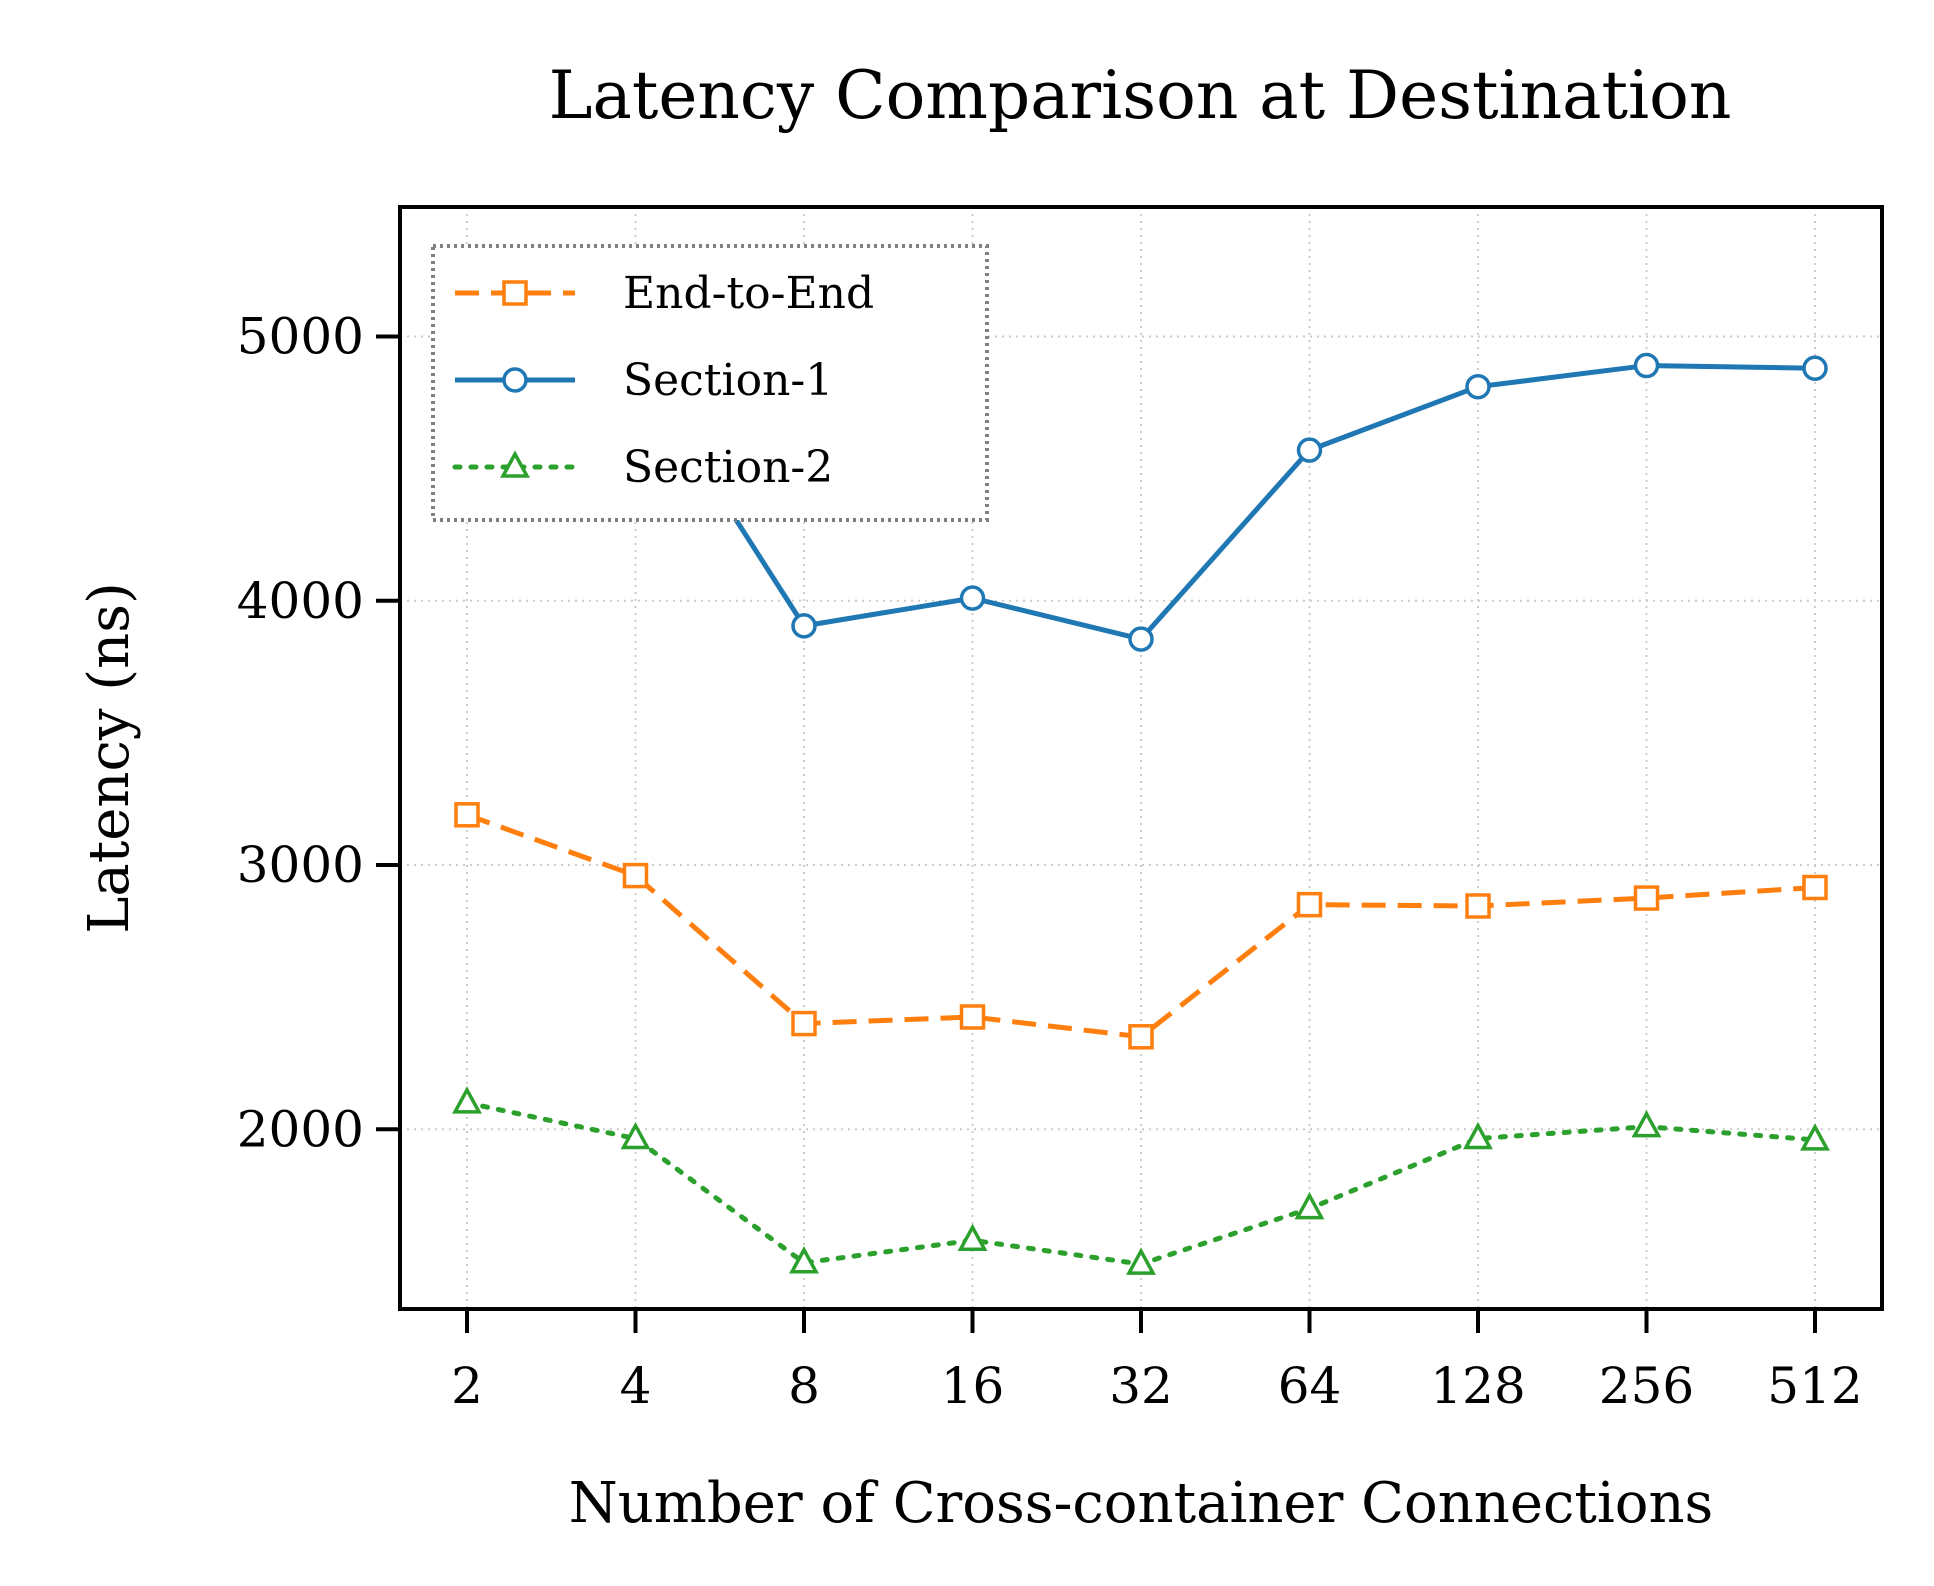 This screenshot has width=1934, height=1586. I want to click on y-tick-label: 2000, so click(300, 1129).